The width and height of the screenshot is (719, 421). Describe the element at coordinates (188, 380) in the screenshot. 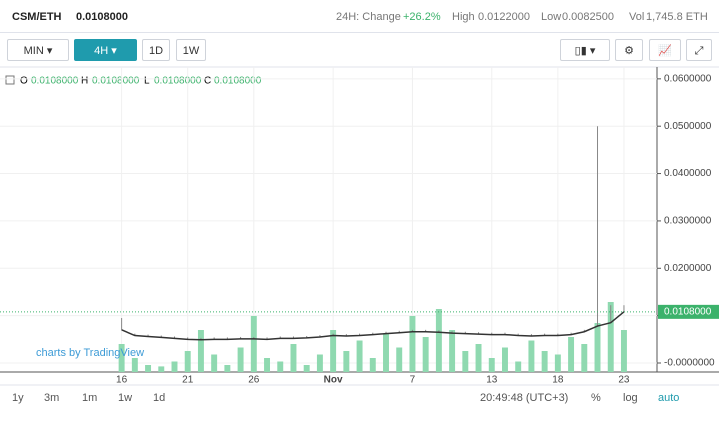

I see `x-tick-label: 21` at that location.